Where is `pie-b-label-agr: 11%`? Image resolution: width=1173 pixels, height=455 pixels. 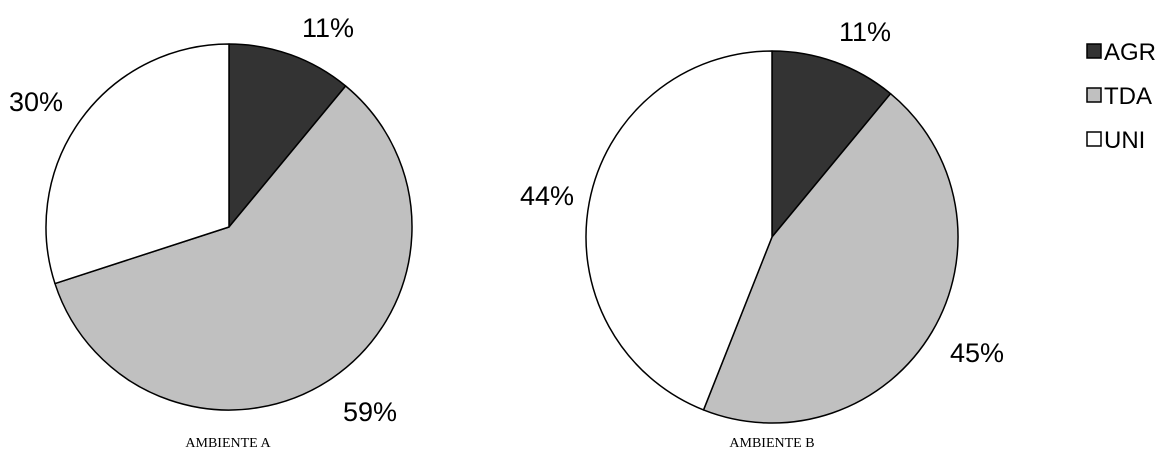 pie-b-label-agr: 11% is located at coordinates (865, 32).